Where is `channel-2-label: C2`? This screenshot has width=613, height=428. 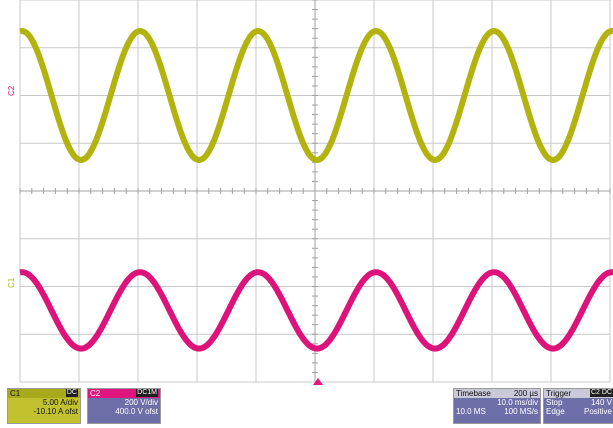
channel-2-label: C2 is located at coordinates (95, 393).